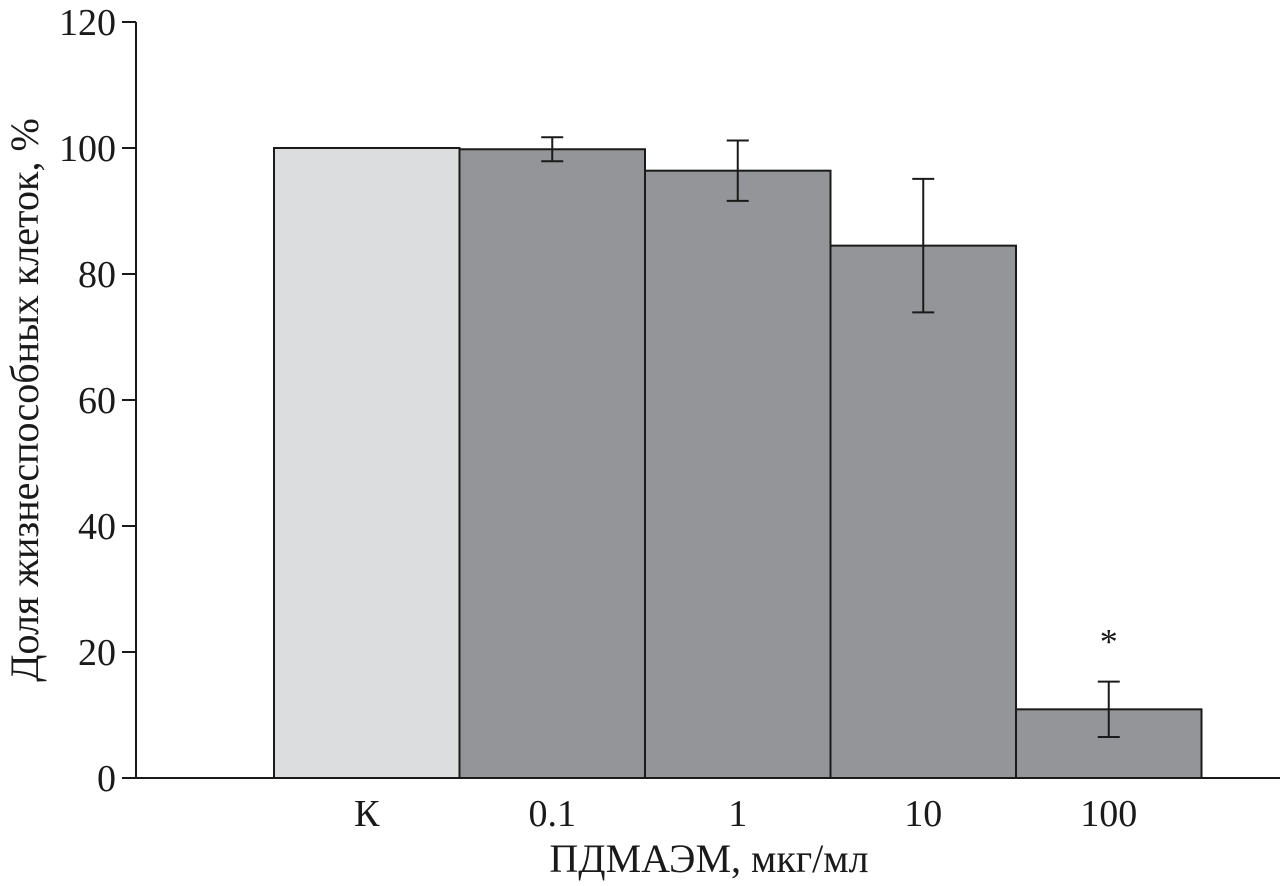  I want to click on x-tick-label: 1, so click(737, 814).